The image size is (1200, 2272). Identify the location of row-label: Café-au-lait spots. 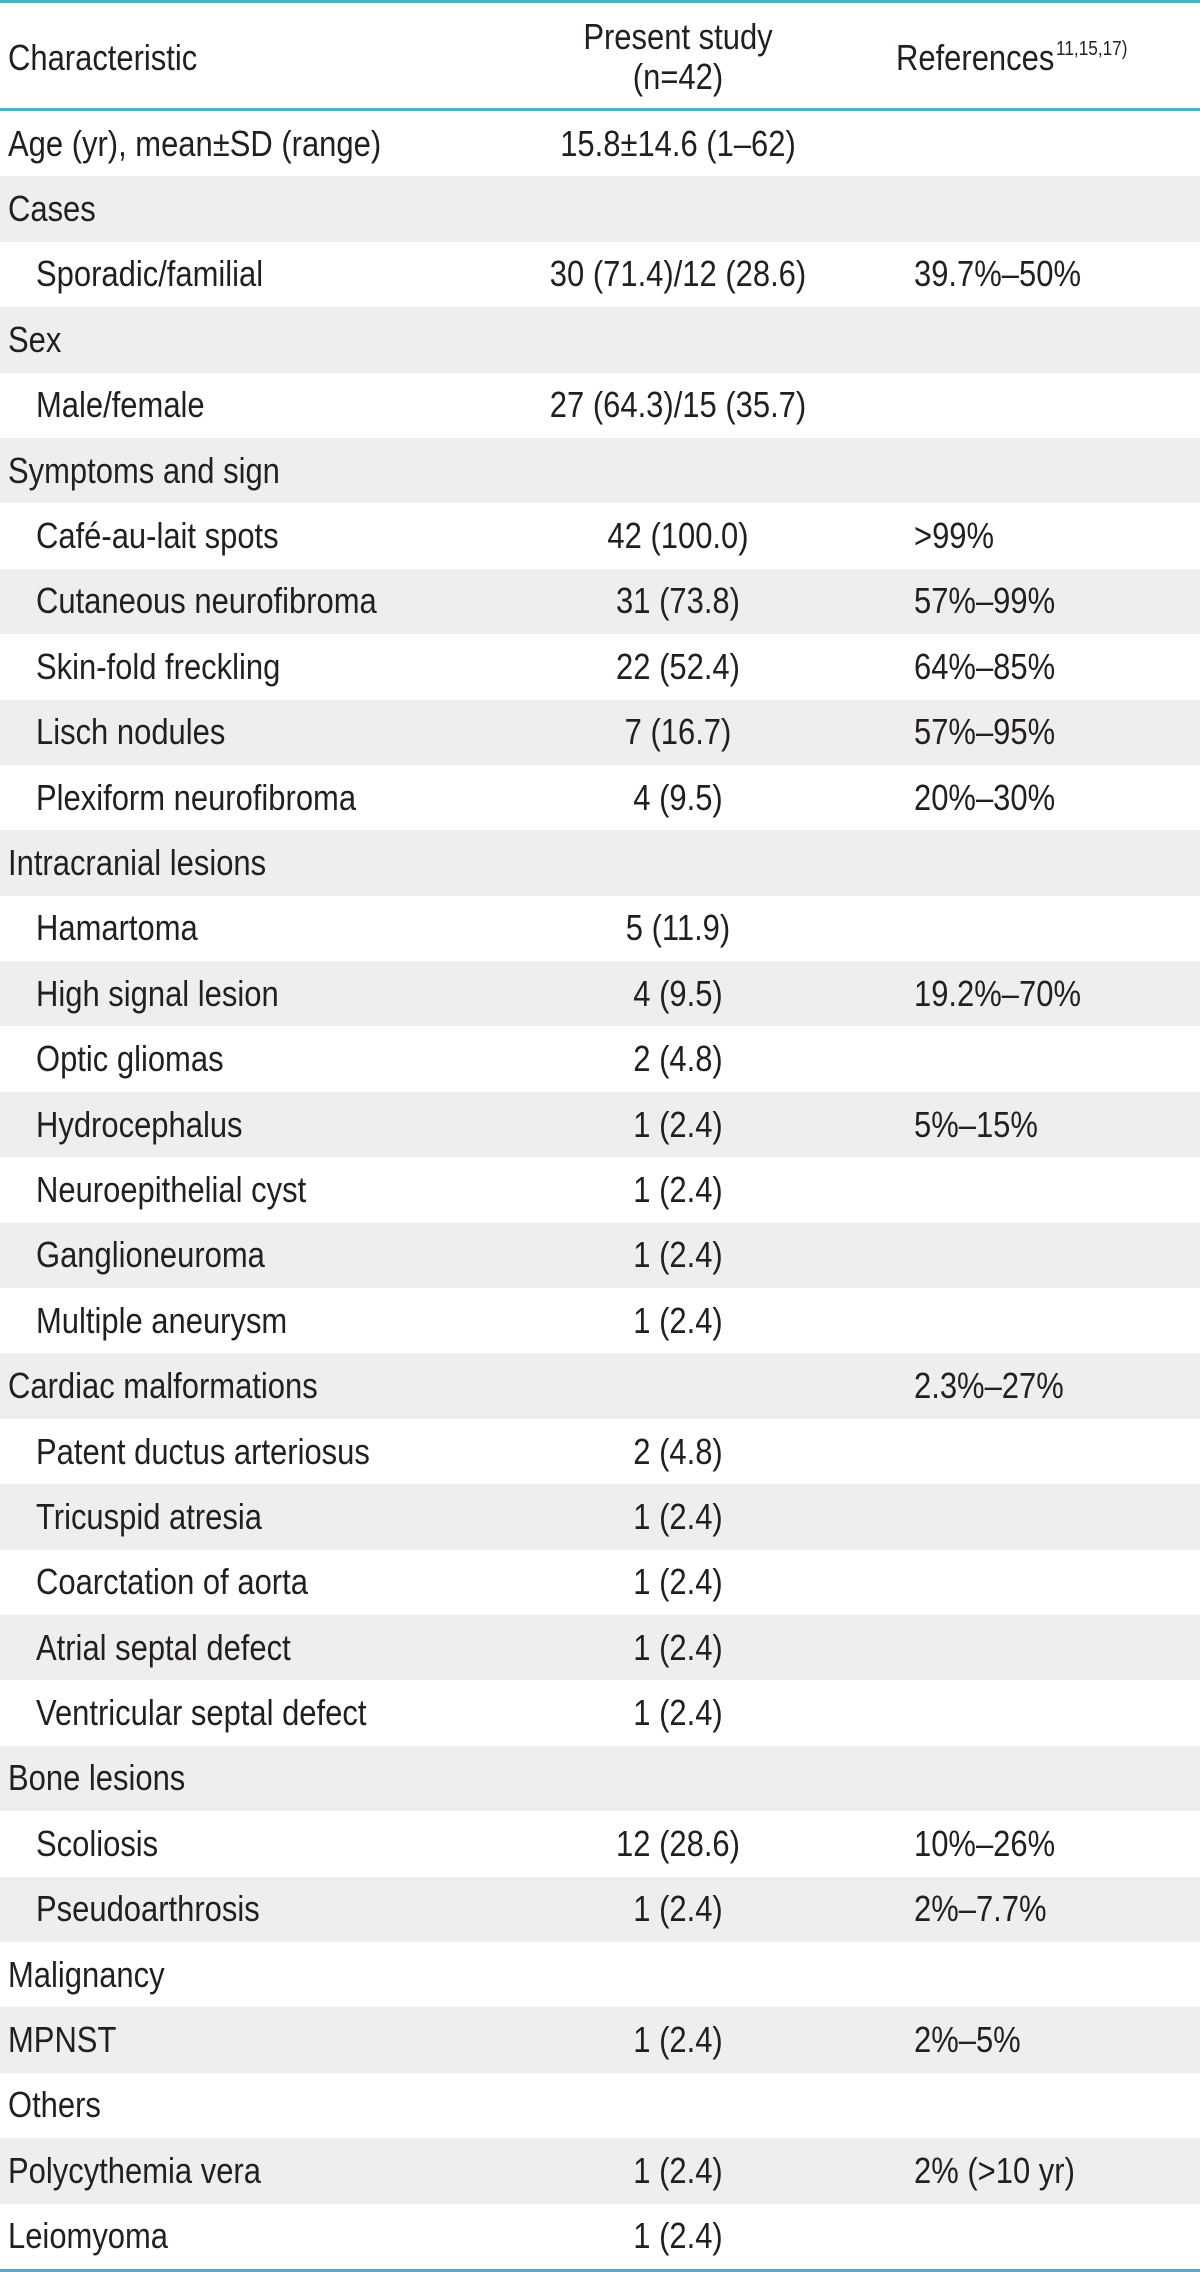
(157, 536).